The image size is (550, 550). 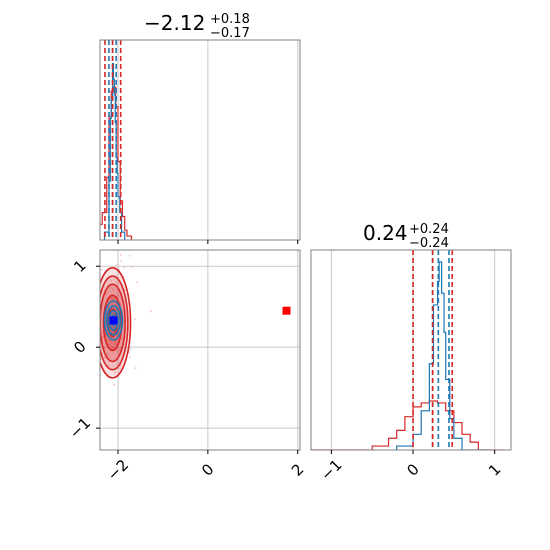 I want to click on param1-ticks, so click(x=208, y=242).